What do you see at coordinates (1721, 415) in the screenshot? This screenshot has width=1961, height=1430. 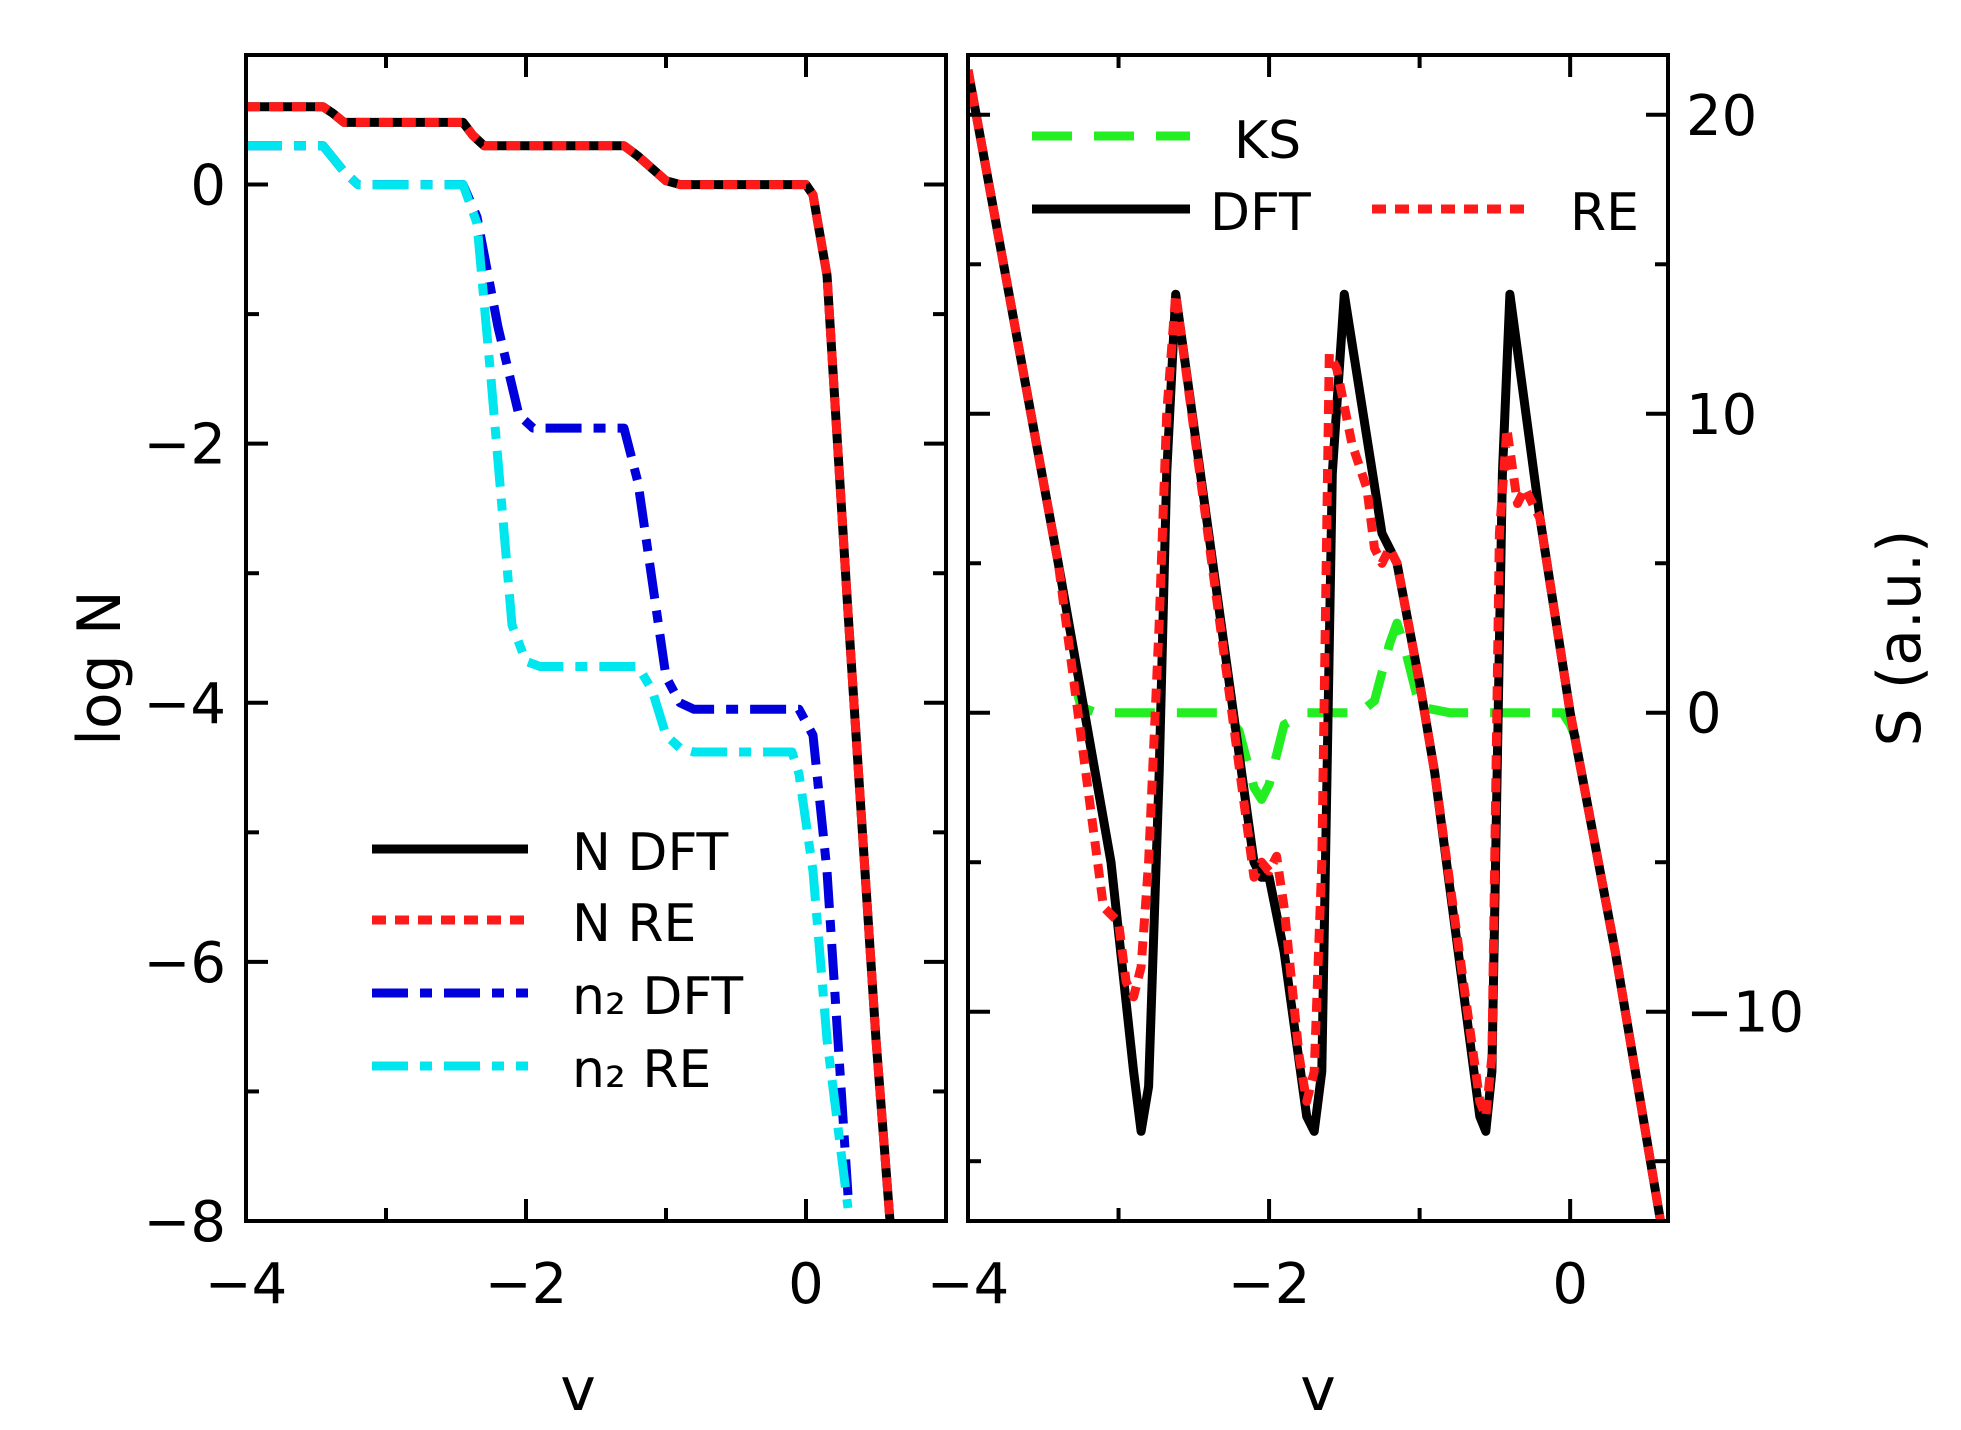 I see `right-y-tick-label: 10` at bounding box center [1721, 415].